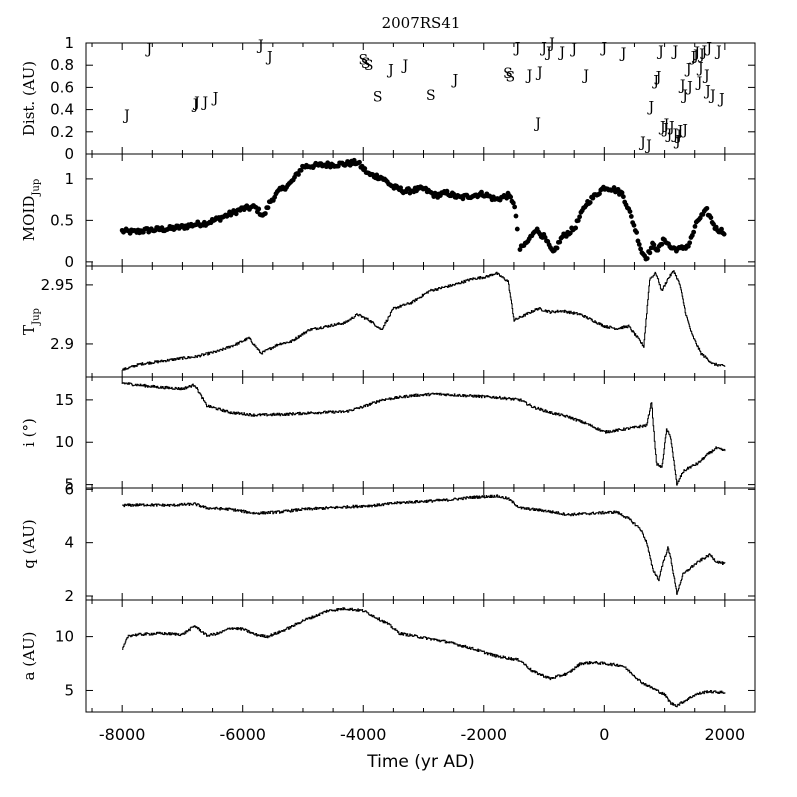 This screenshot has height=797, width=797. I want to click on y-axis-label: MOIDJup, so click(31, 210).